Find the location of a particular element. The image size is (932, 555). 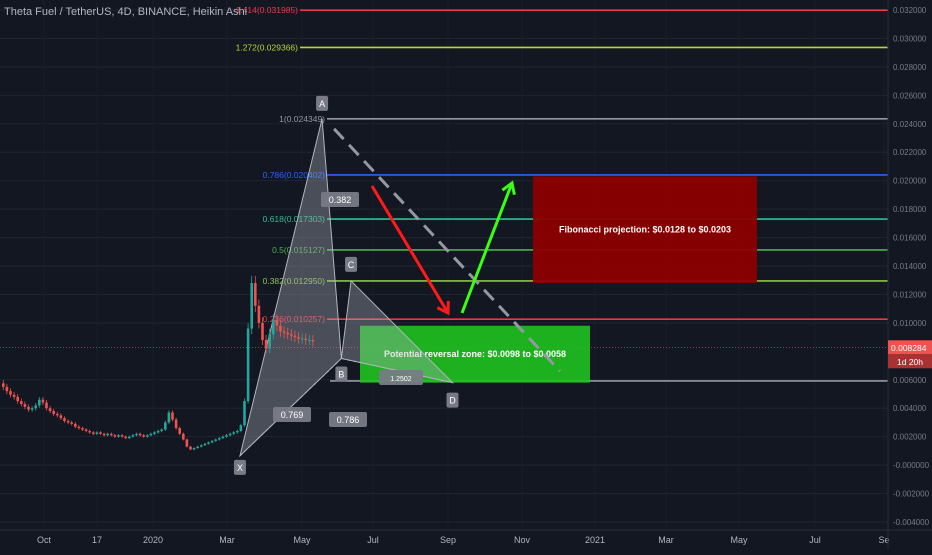

y-tick-label: 0.024000 is located at coordinates (910, 124).